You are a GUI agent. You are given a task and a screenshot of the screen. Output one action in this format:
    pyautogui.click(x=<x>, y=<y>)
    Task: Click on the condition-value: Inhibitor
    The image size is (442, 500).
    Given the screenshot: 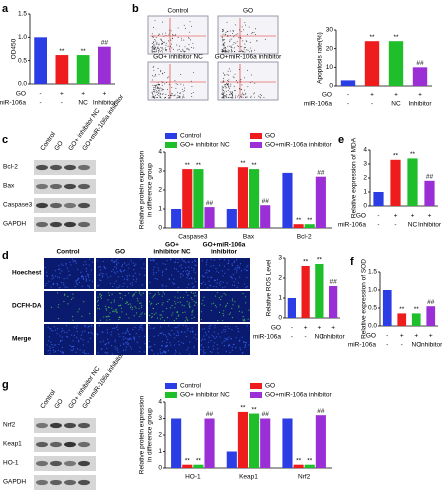 What is the action you would take?
    pyautogui.click(x=420, y=104)
    